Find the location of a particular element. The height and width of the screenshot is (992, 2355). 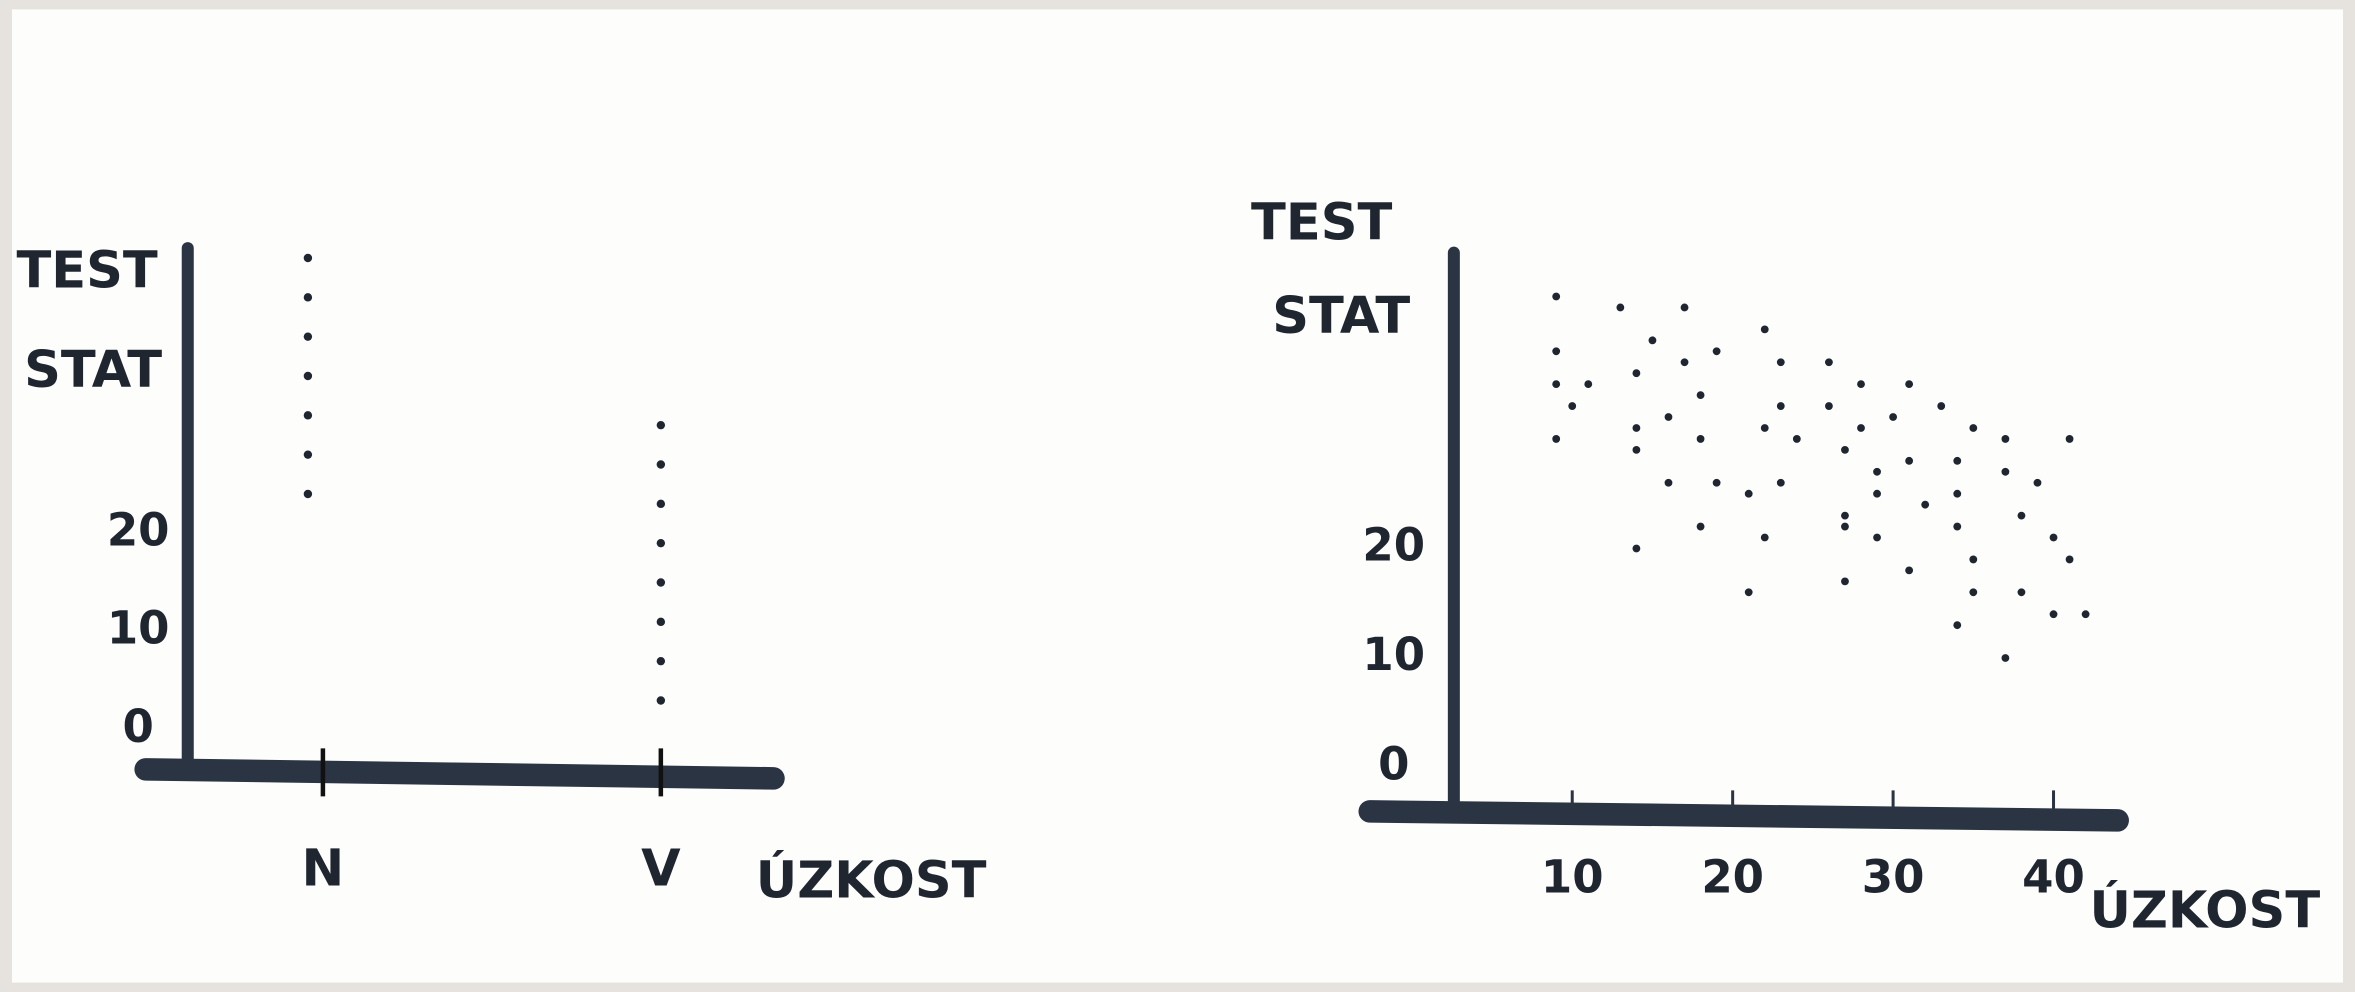

x-tick-label: 30 is located at coordinates (1893, 876).